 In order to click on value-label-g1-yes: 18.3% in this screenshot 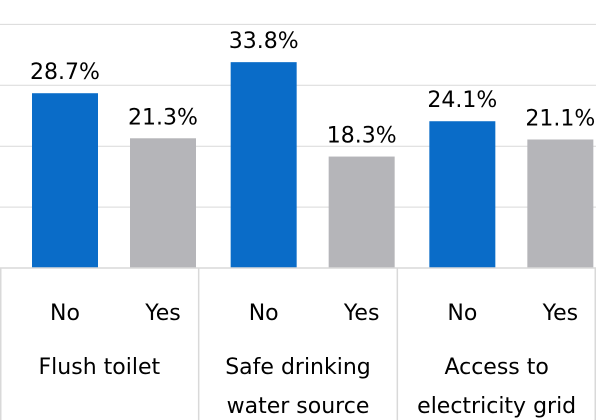, I will do `click(362, 136)`.